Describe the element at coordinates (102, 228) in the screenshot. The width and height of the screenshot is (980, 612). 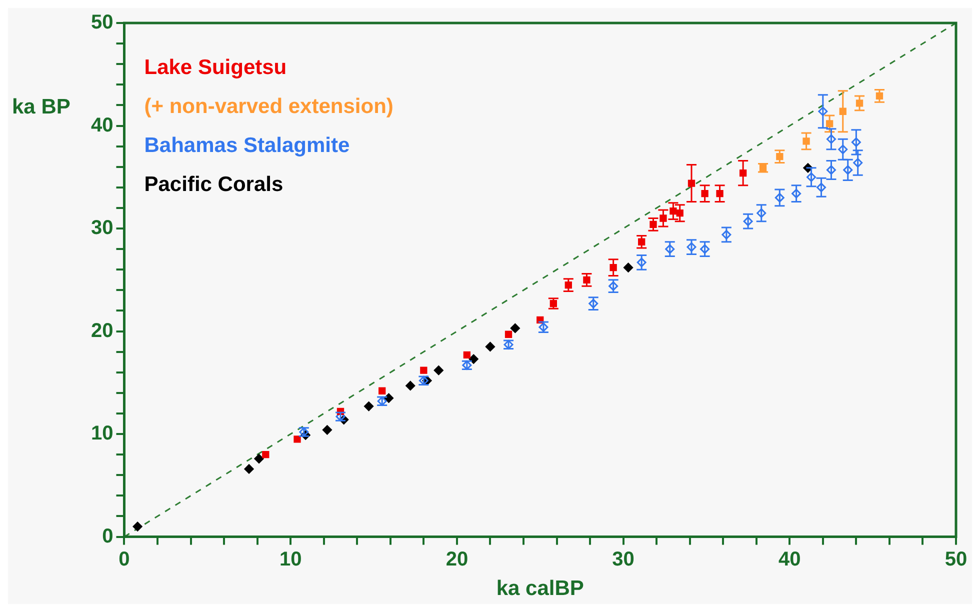
I see `y-tick-label: 30` at that location.